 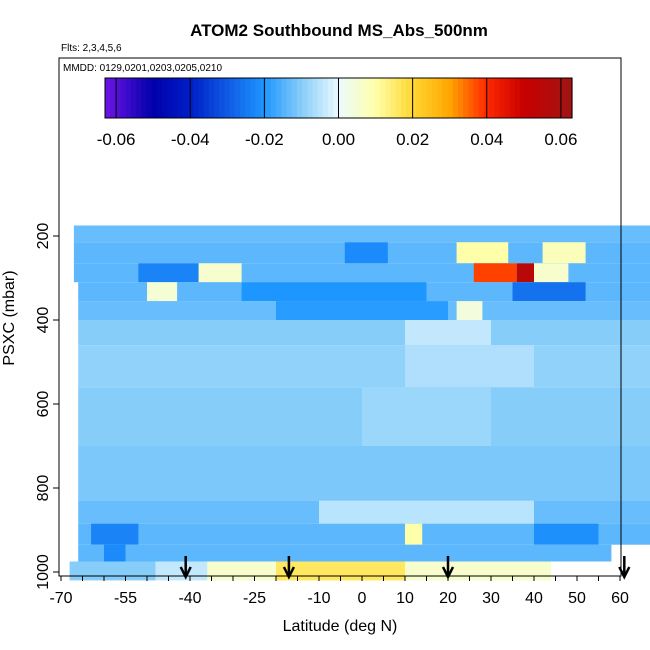 I want to click on flights-label: Flts: 2,3,4,5,6, so click(x=91, y=48).